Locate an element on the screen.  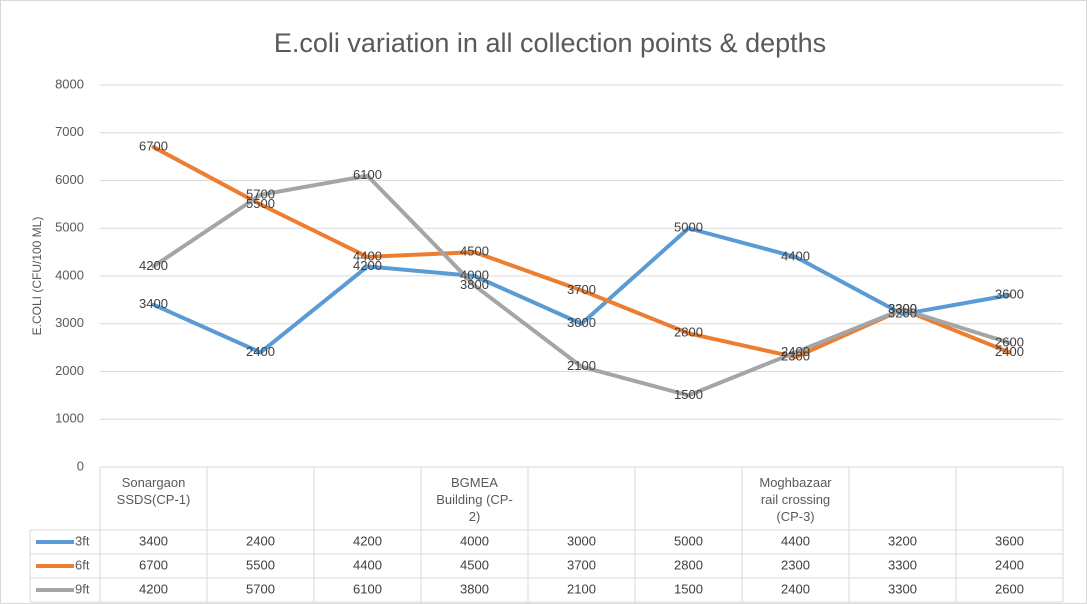
data-label: 3700 is located at coordinates (581, 289).